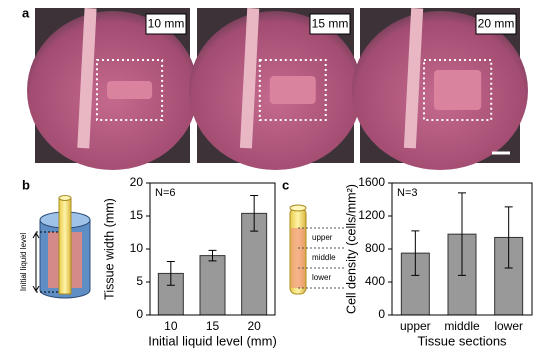 The image size is (550, 358). I want to click on x-axis-label: Initial liquid level (mm), so click(212, 340).